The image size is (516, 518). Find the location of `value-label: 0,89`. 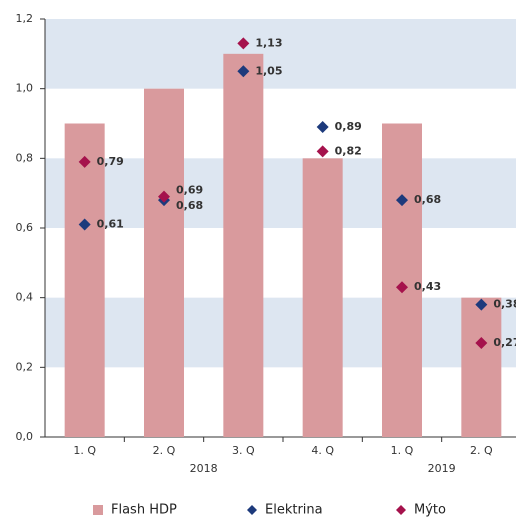

value-label: 0,89 is located at coordinates (348, 126).